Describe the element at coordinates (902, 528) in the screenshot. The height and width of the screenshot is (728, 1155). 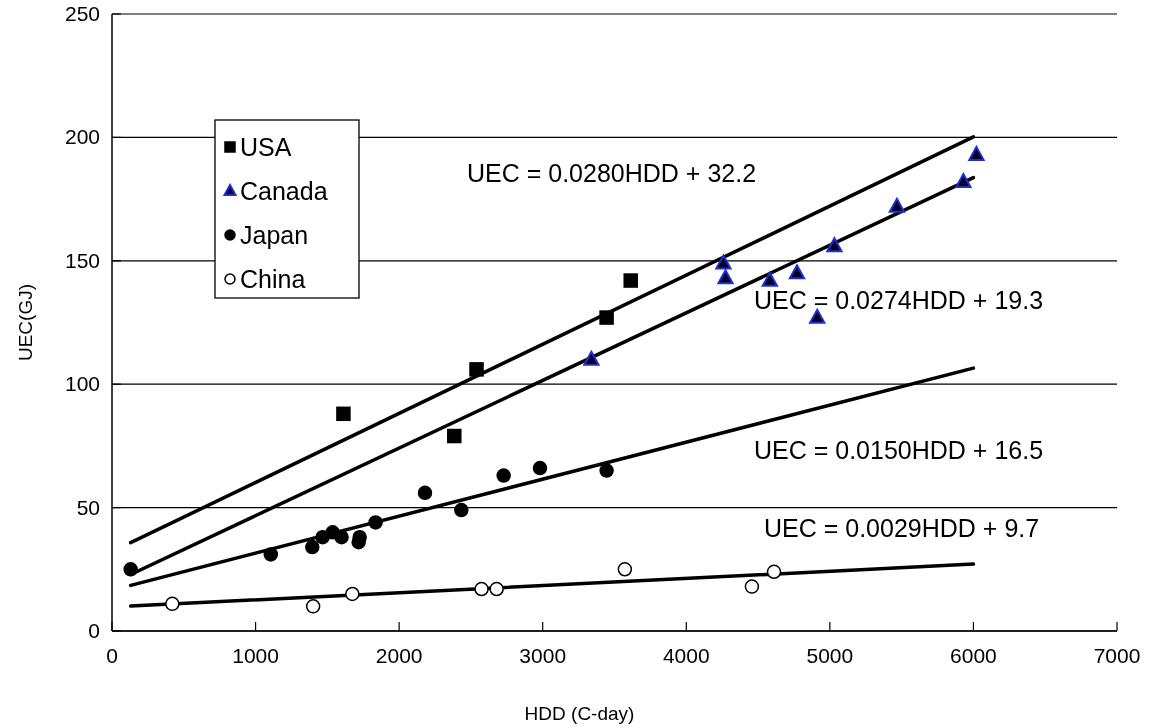
I see `annotation: UEC = 0.0029HDD + 9.7` at that location.